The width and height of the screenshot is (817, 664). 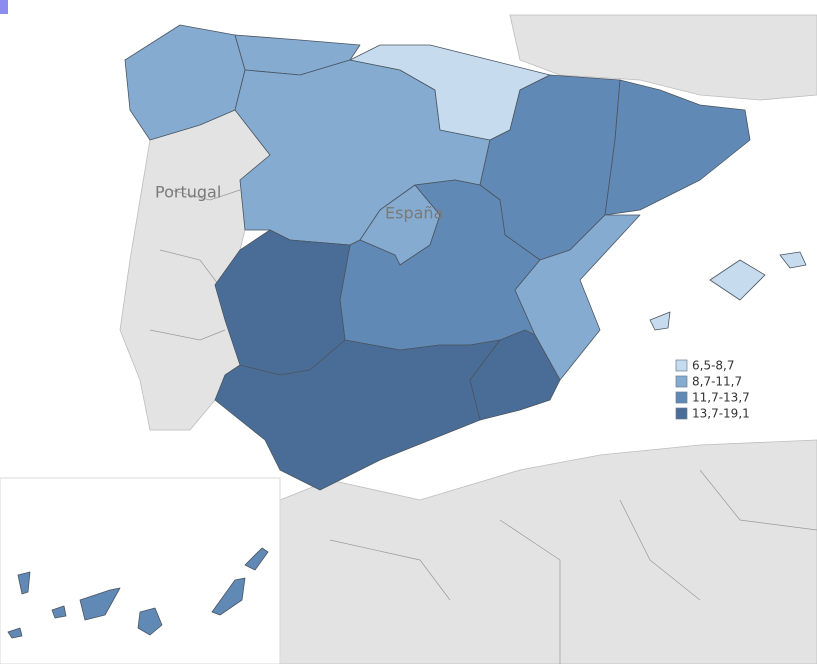 What do you see at coordinates (140, 570) in the screenshot?
I see `canary-inset` at bounding box center [140, 570].